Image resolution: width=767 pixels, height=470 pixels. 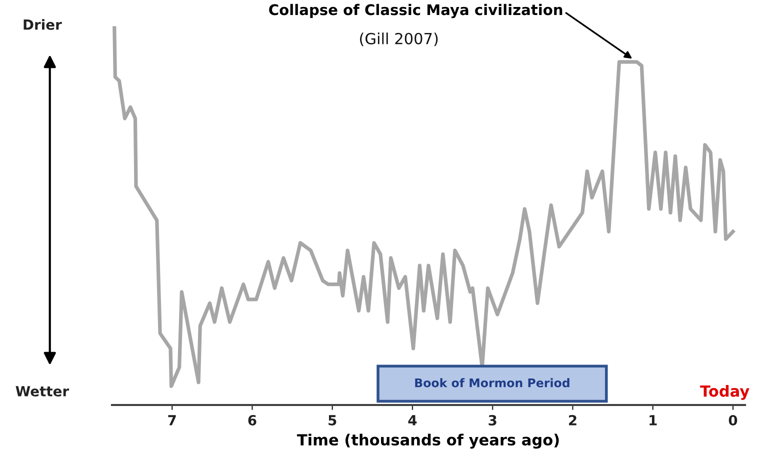 I want to click on x-tick-label: 2, so click(x=572, y=420).